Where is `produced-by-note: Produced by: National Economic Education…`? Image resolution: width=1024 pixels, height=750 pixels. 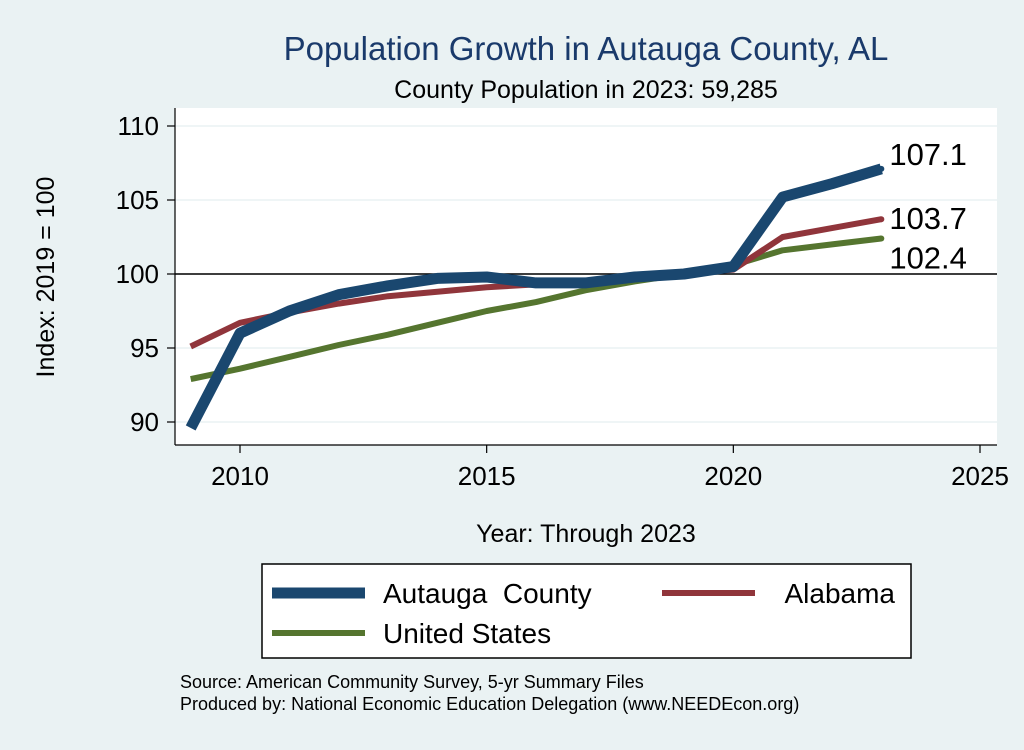 produced-by-note: Produced by: National Economic Education… is located at coordinates (489, 704).